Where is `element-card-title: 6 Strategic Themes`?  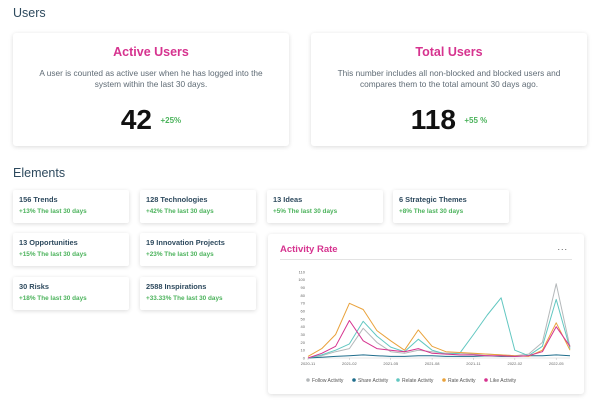 element-card-title: 6 Strategic Themes is located at coordinates (433, 199).